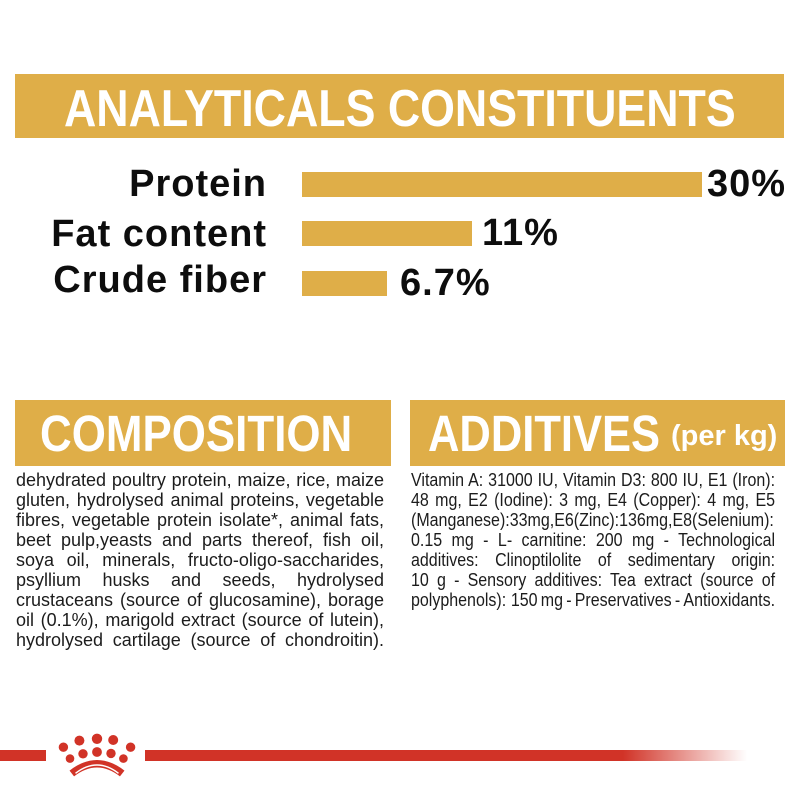 The width and height of the screenshot is (800, 800). I want to click on composition-title: COMPOSITION, so click(196, 433).